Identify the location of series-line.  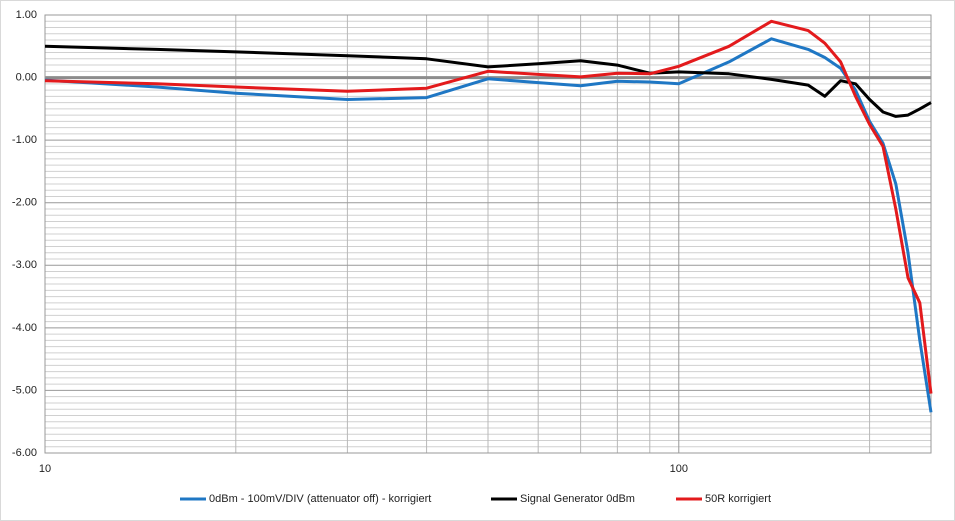
(488, 81).